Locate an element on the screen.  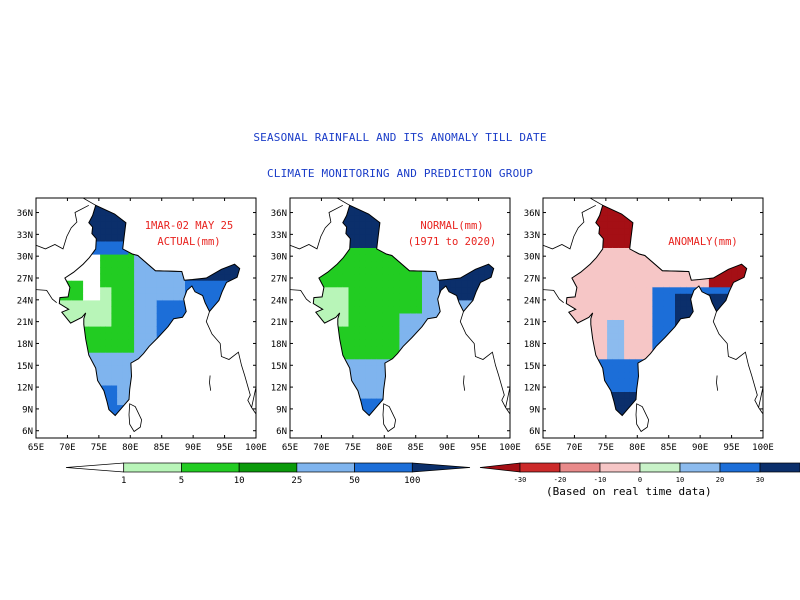
legend-swatch is located at coordinates (660, 467).